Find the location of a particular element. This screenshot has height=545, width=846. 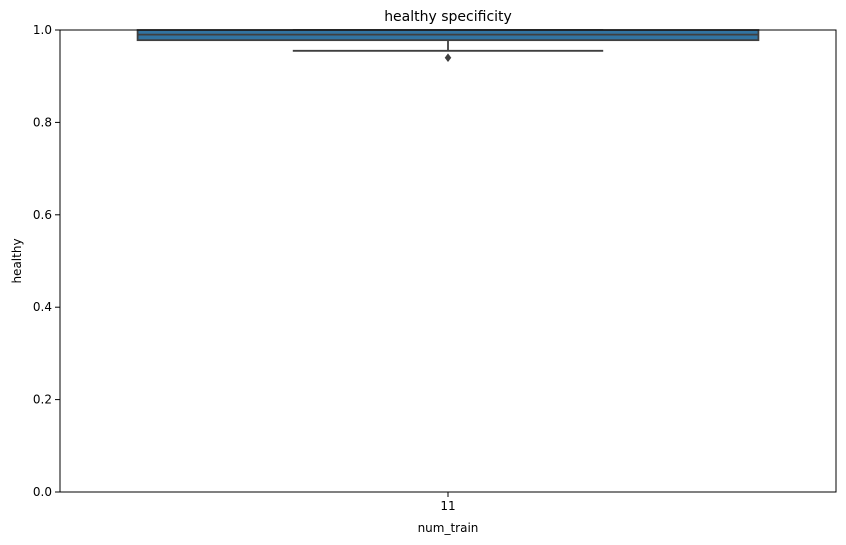

x-axis: 11 is located at coordinates (448, 502).